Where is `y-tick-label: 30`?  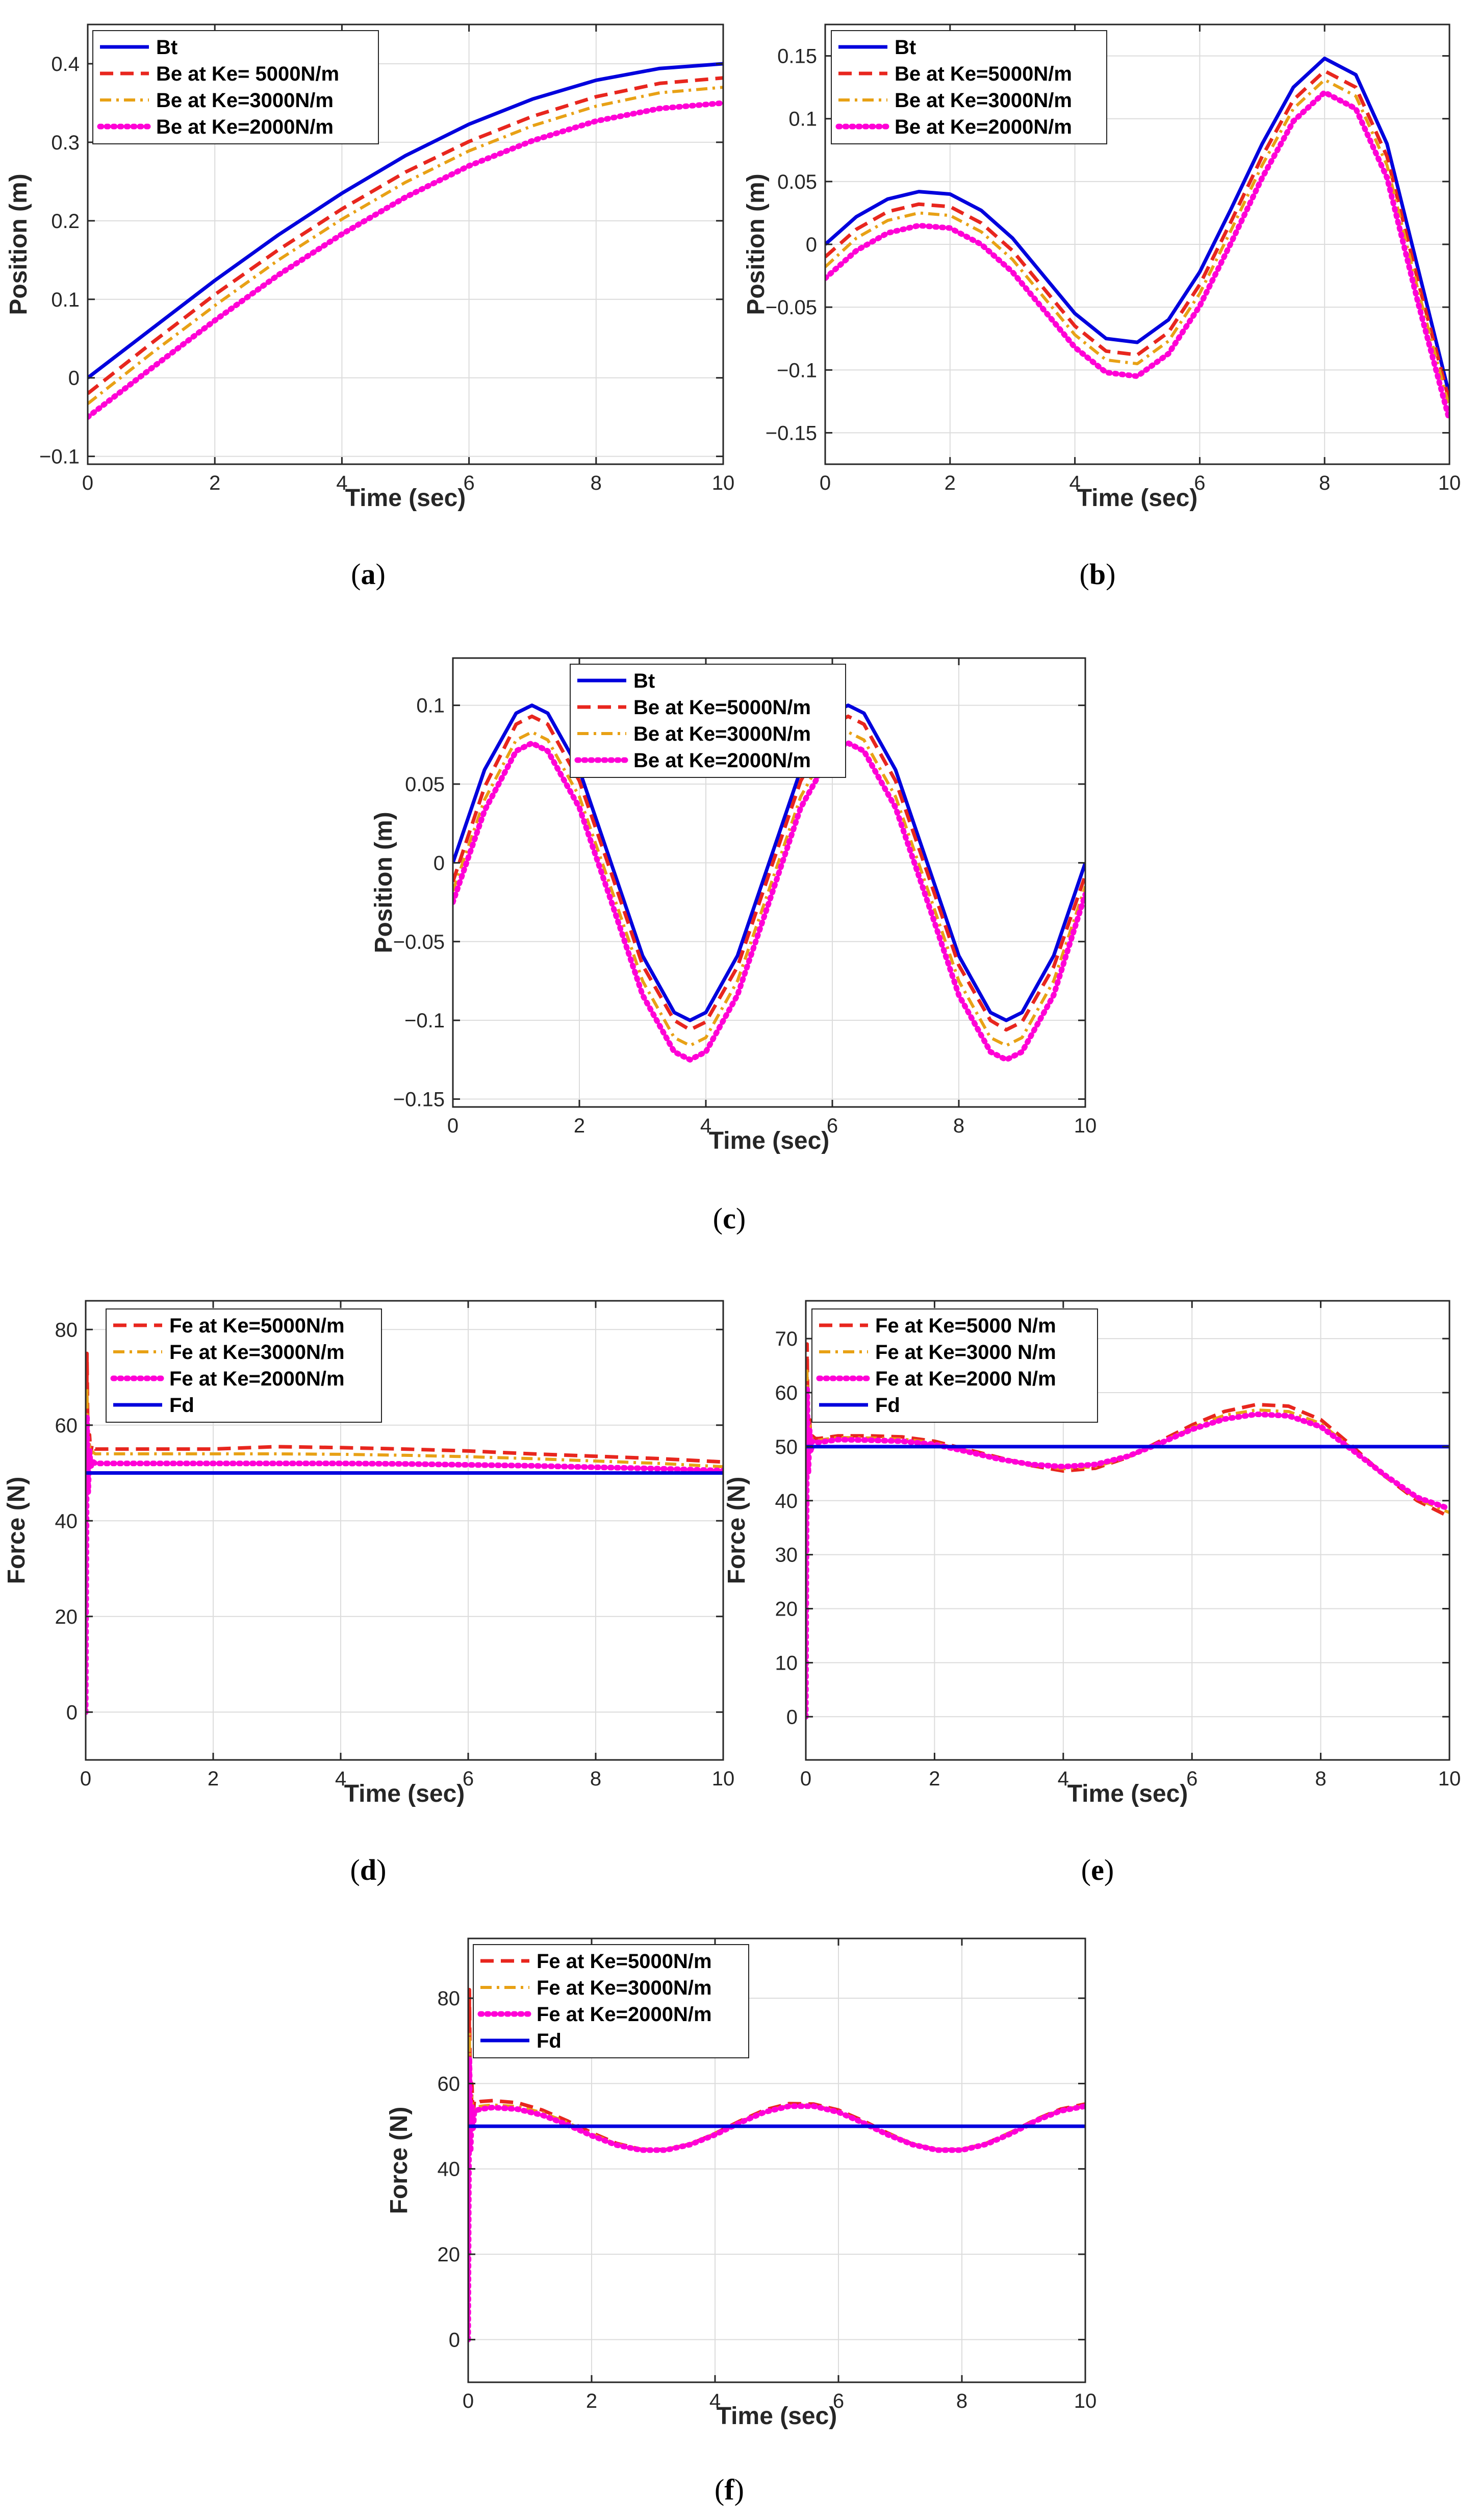
y-tick-label: 30 is located at coordinates (786, 1555).